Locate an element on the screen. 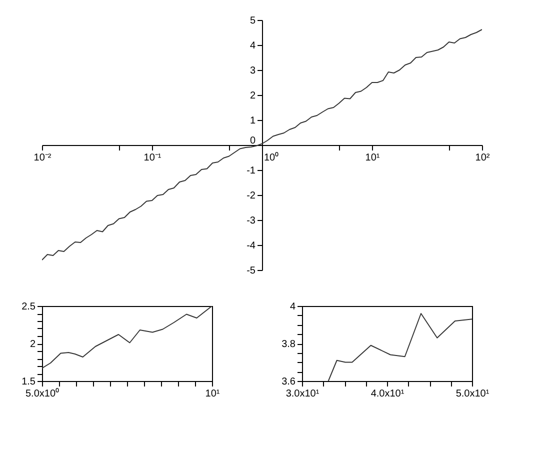 The image size is (555, 449). x-tick-label: 5.0x10¹ is located at coordinates (473, 394).